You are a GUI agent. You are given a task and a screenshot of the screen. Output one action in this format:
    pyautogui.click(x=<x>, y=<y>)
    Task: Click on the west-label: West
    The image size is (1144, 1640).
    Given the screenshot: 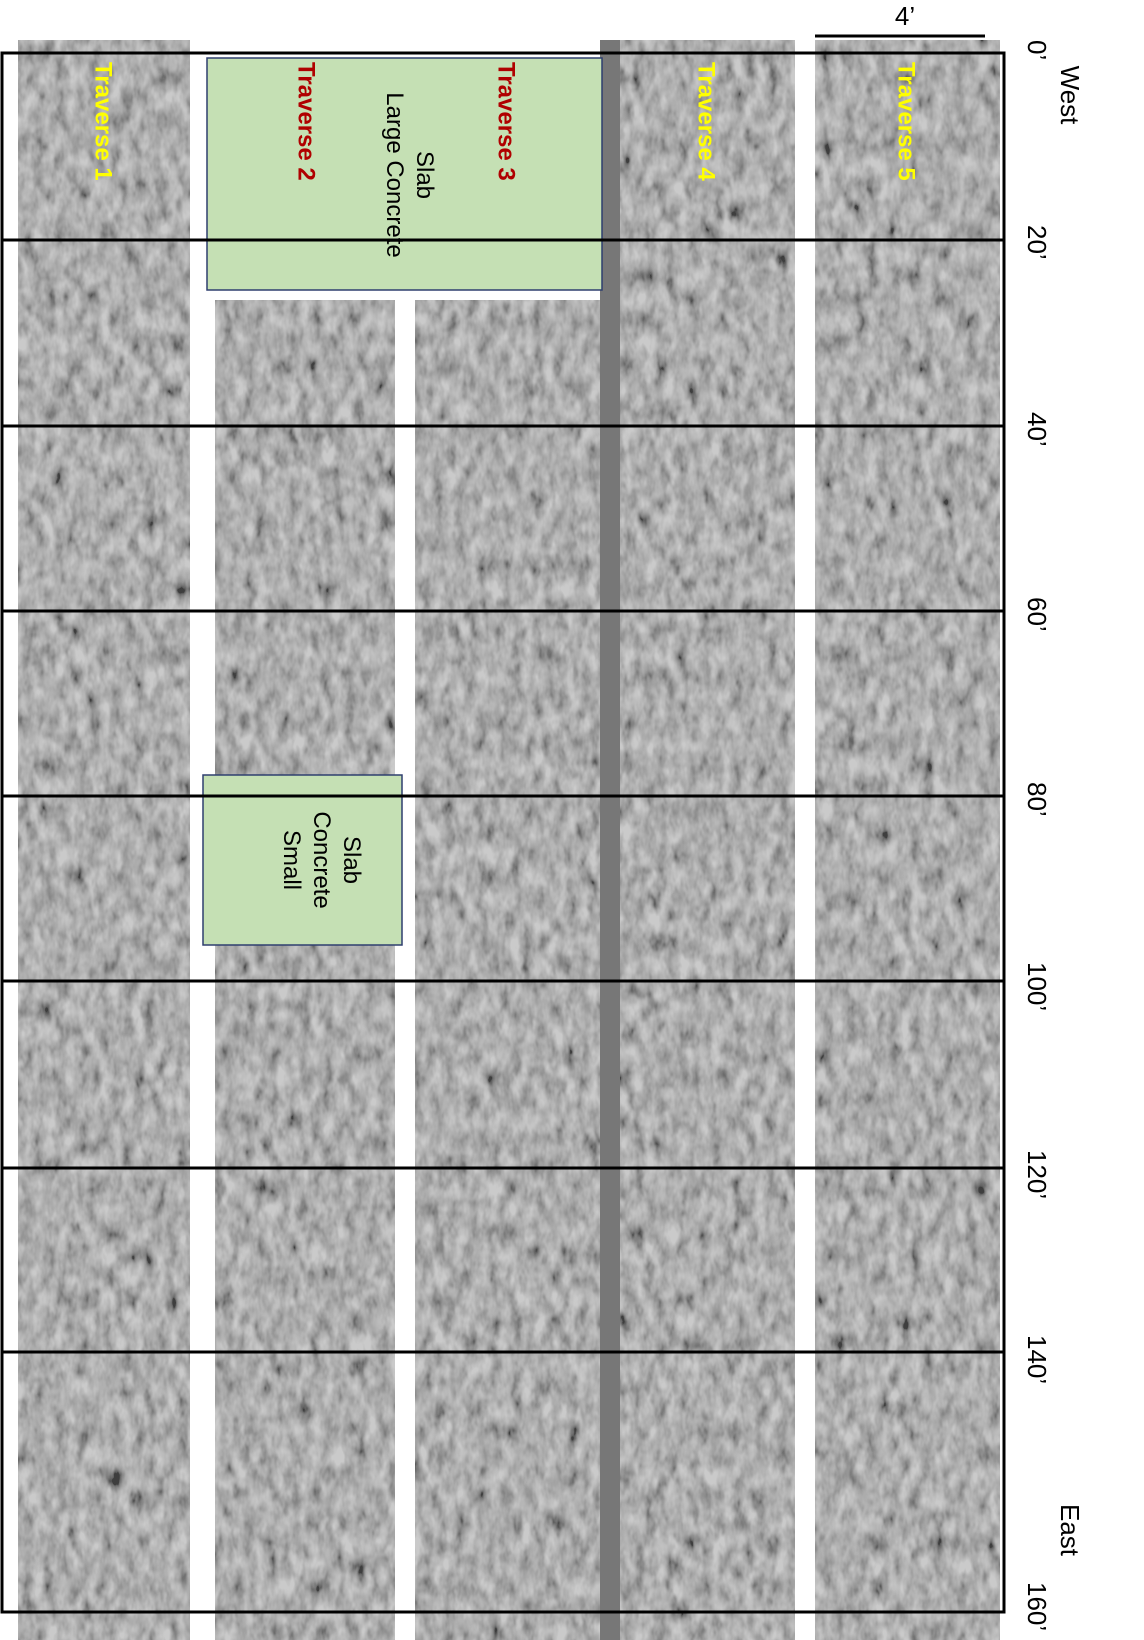 What is the action you would take?
    pyautogui.click(x=1070, y=96)
    